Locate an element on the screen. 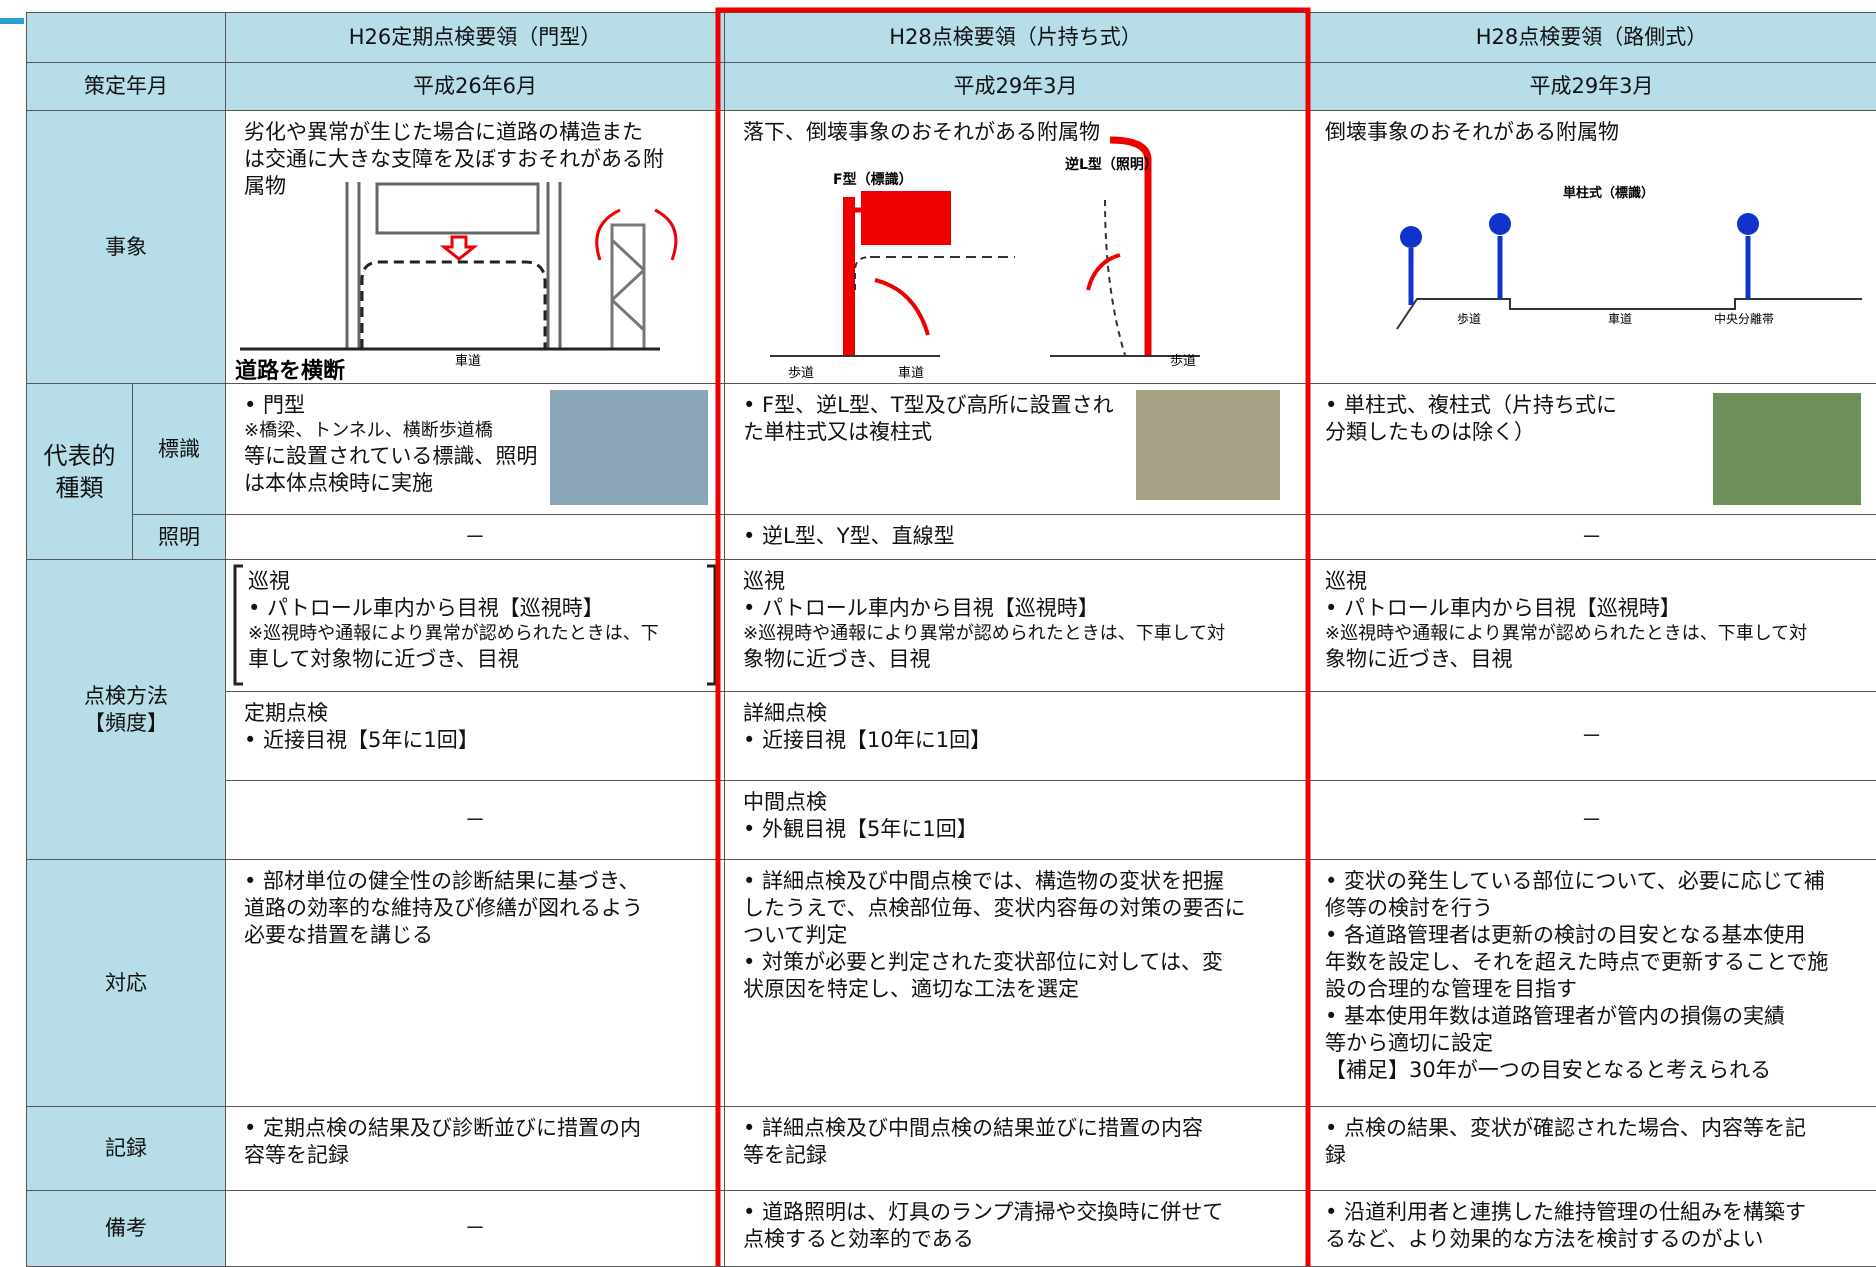  text-line: 分類したものは除く） is located at coordinates (1430, 432).